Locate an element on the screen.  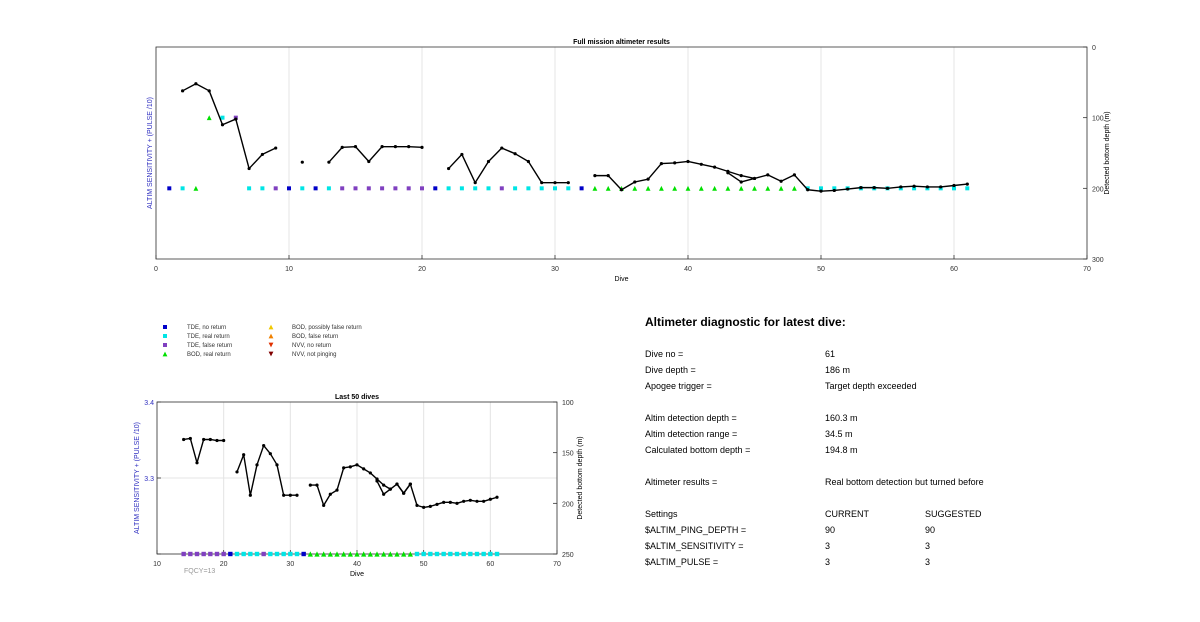
x-tick-label: 70 is located at coordinates (557, 564).